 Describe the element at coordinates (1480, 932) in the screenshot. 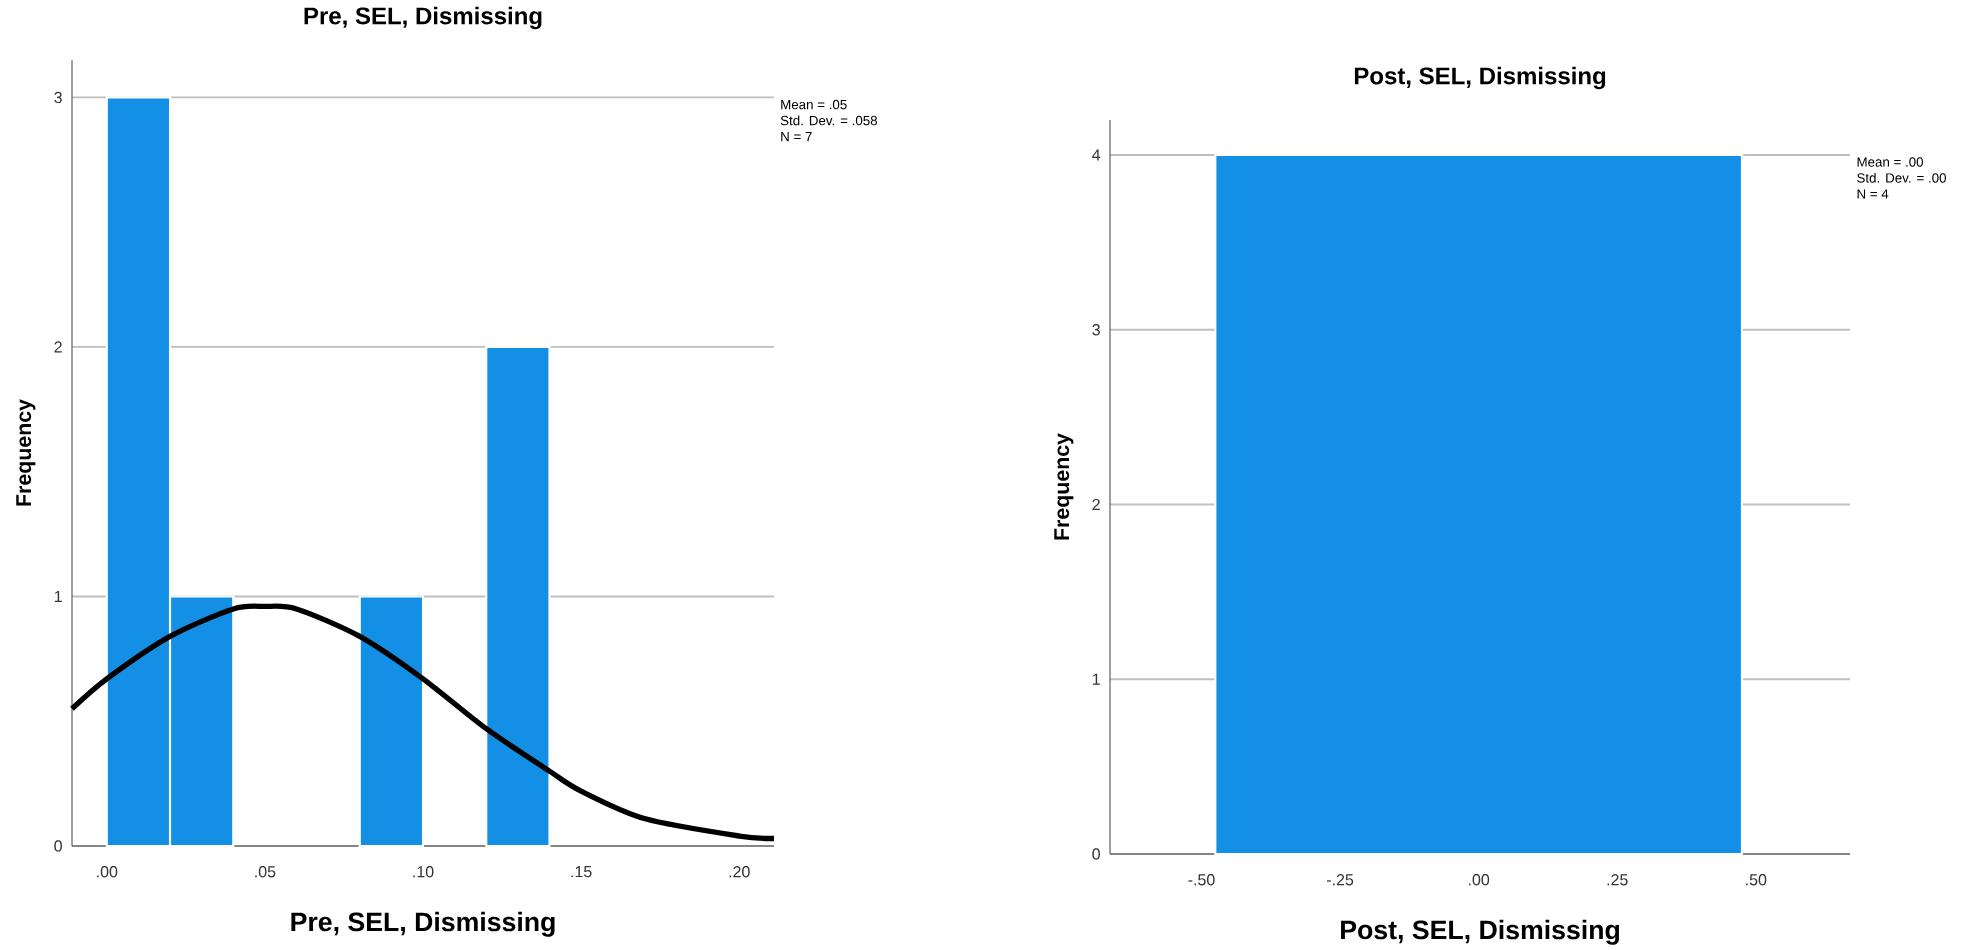

I see `x-axis-title: Post, SEL, Dismissing` at that location.